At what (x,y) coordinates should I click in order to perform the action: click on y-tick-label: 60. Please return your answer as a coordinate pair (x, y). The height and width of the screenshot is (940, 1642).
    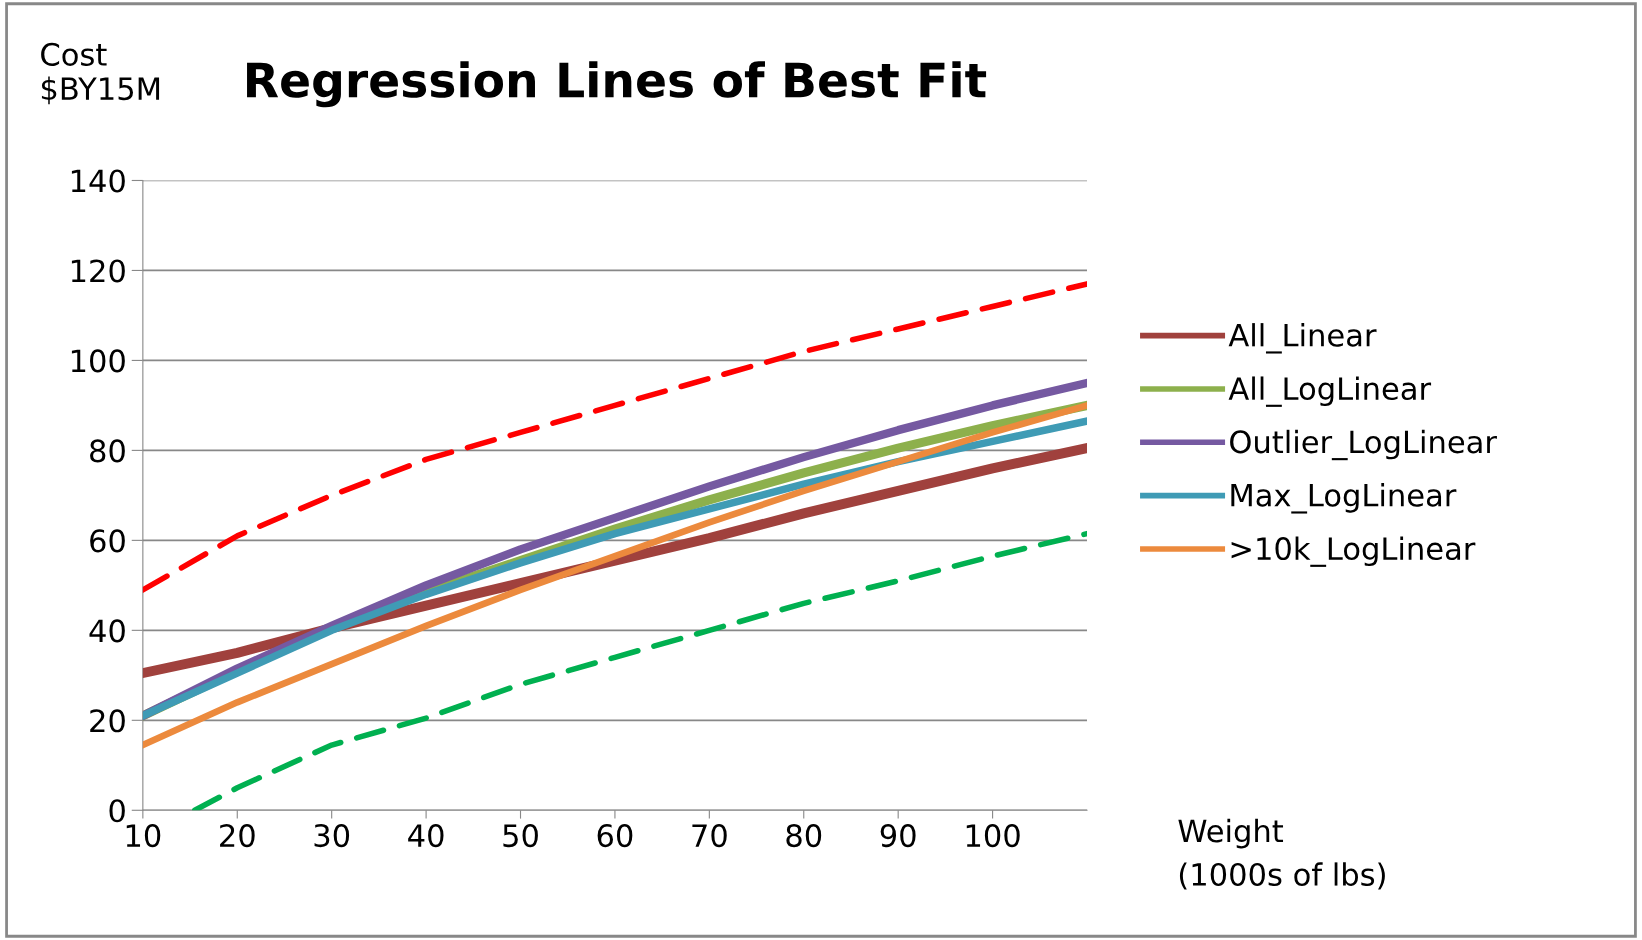
    Looking at the image, I should click on (107, 541).